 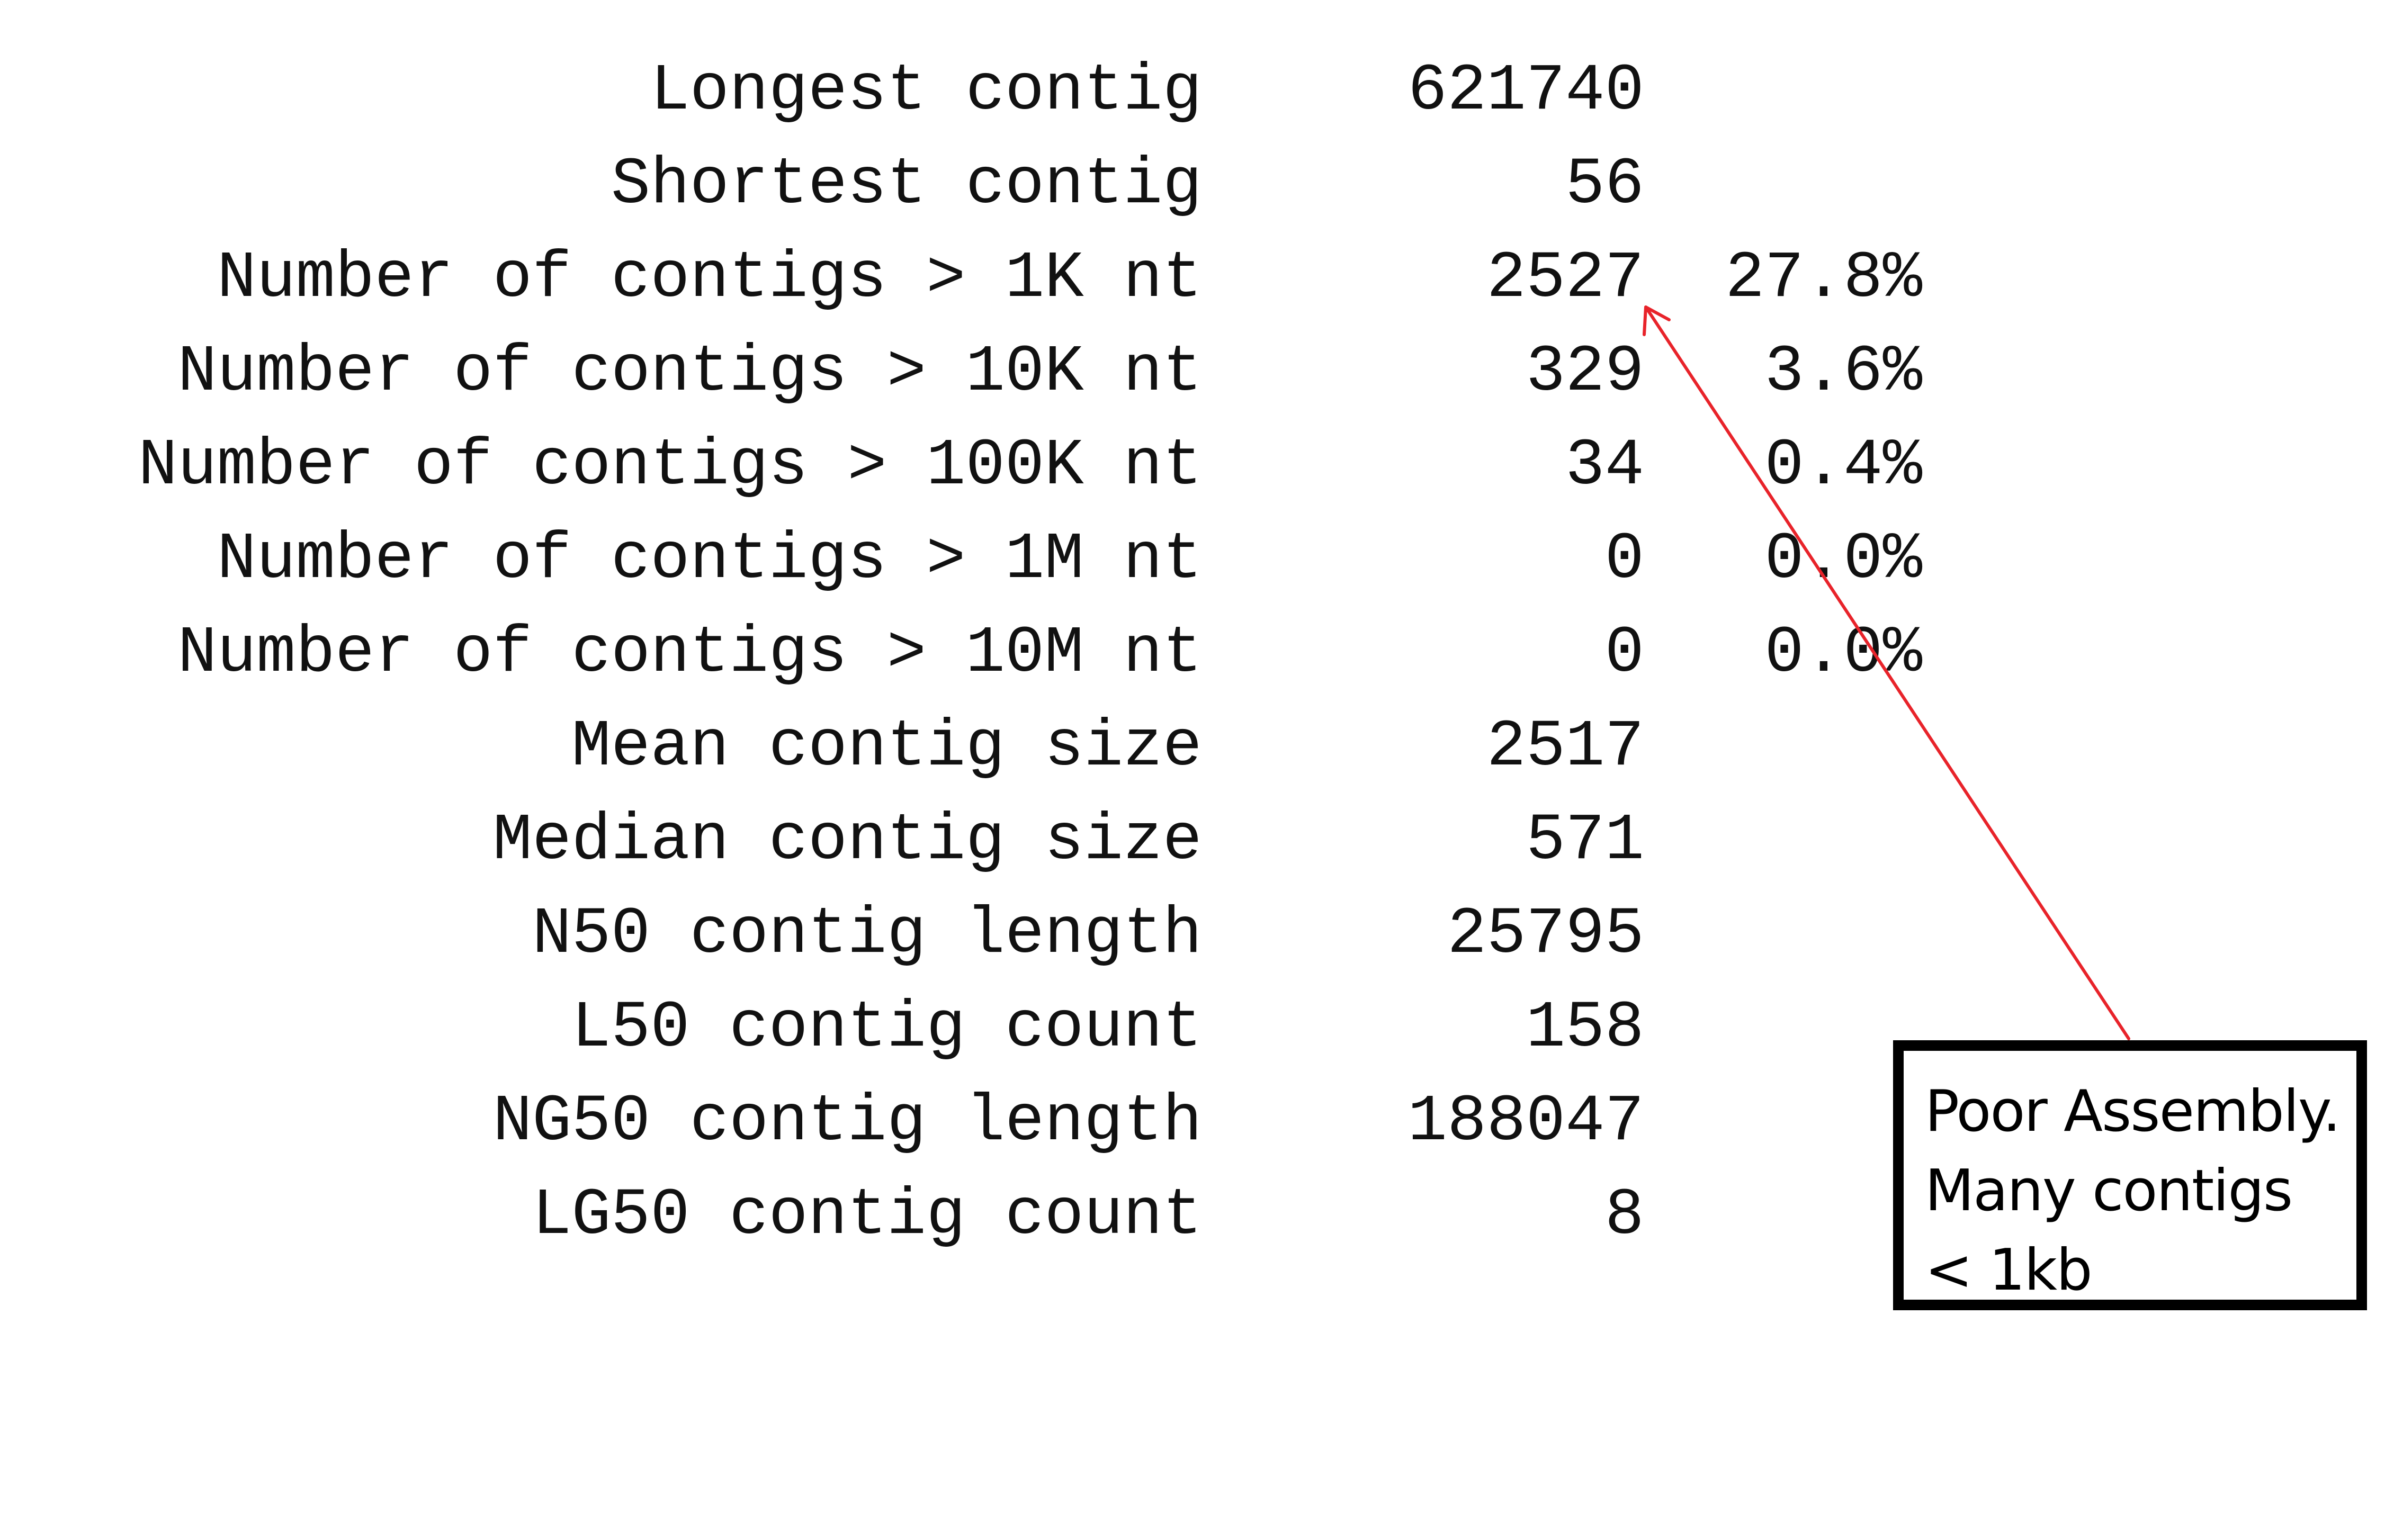 I want to click on stat-row: Number of contigs > 10K nt 329 3.6%, so click(x=980, y=373).